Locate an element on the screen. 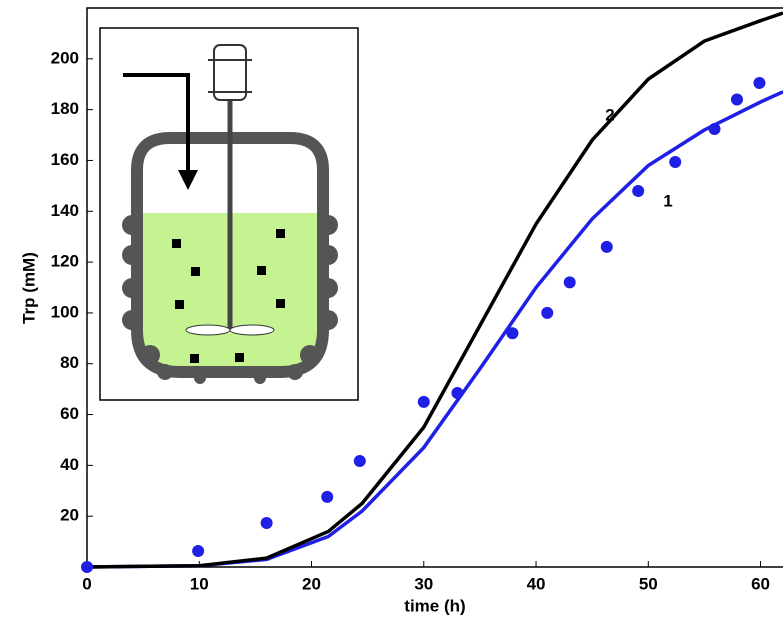 This screenshot has height=631, width=783. y-tick-label: 140 is located at coordinates (65, 210).